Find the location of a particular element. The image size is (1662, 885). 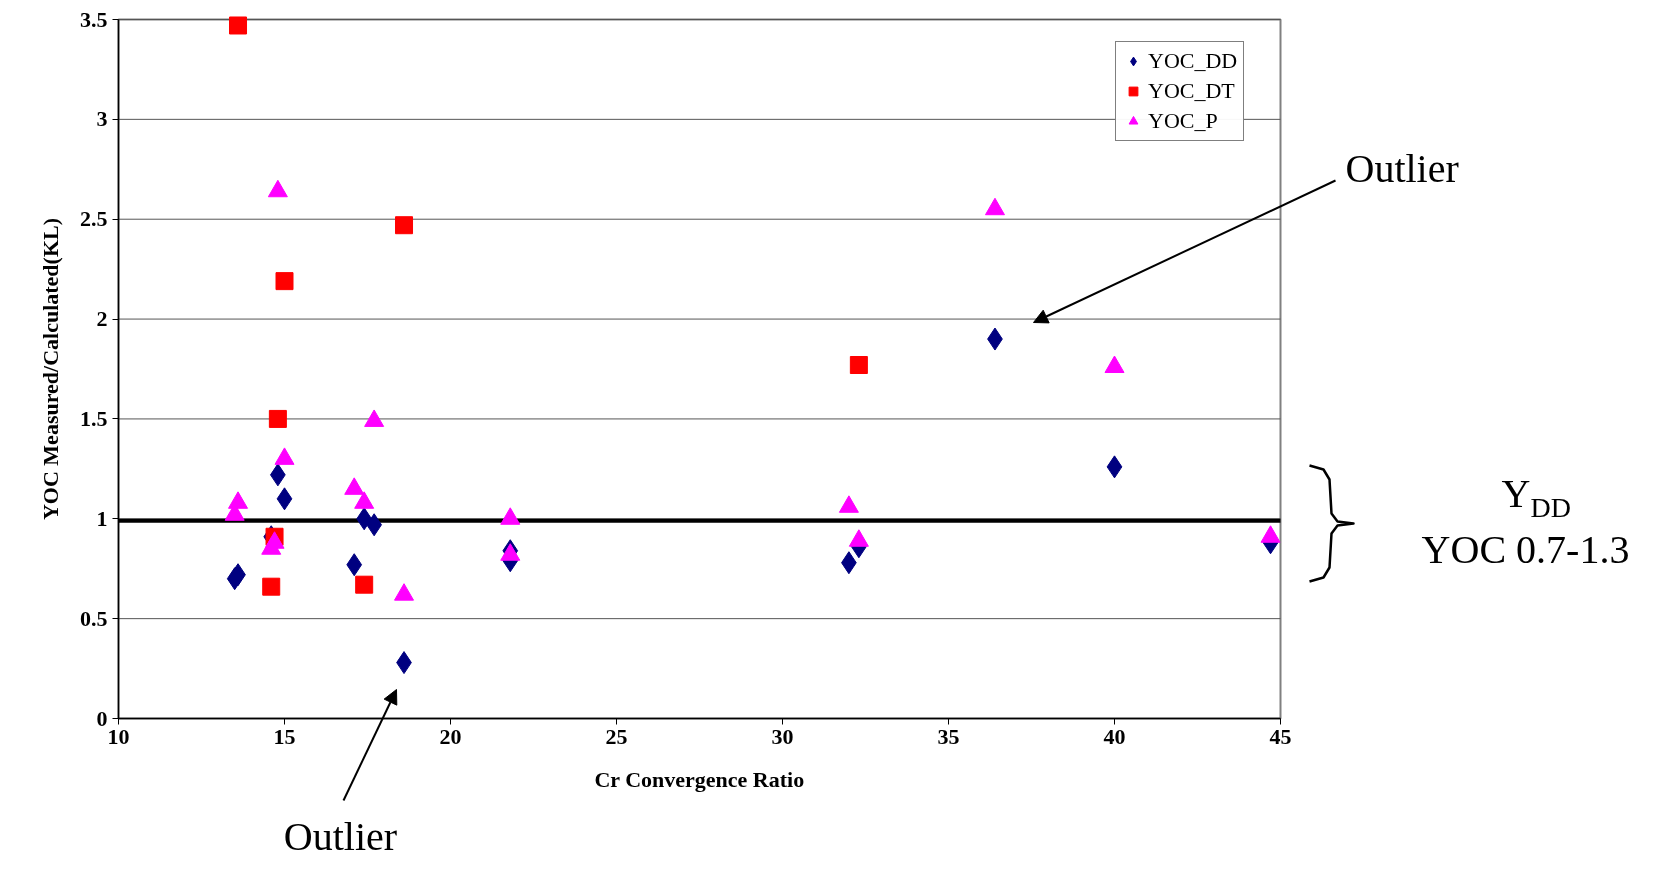

y-axis-title: YOC Measured/Calculated(KL) is located at coordinates (50, 369).